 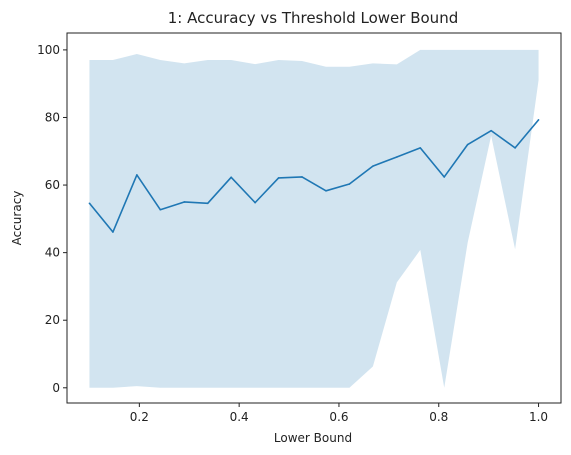 What do you see at coordinates (52, 253) in the screenshot?
I see `y-tick-label: 40` at bounding box center [52, 253].